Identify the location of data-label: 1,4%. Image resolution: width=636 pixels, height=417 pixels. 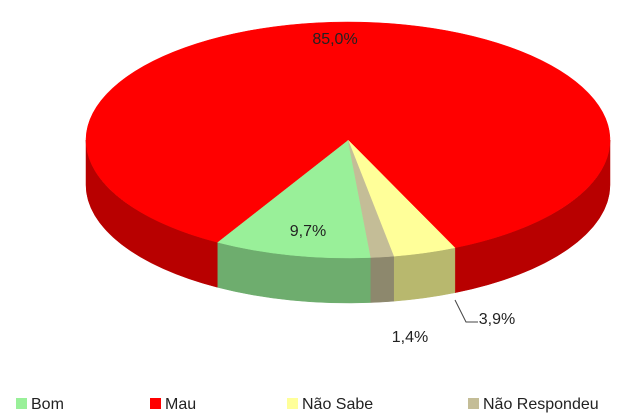
(410, 337).